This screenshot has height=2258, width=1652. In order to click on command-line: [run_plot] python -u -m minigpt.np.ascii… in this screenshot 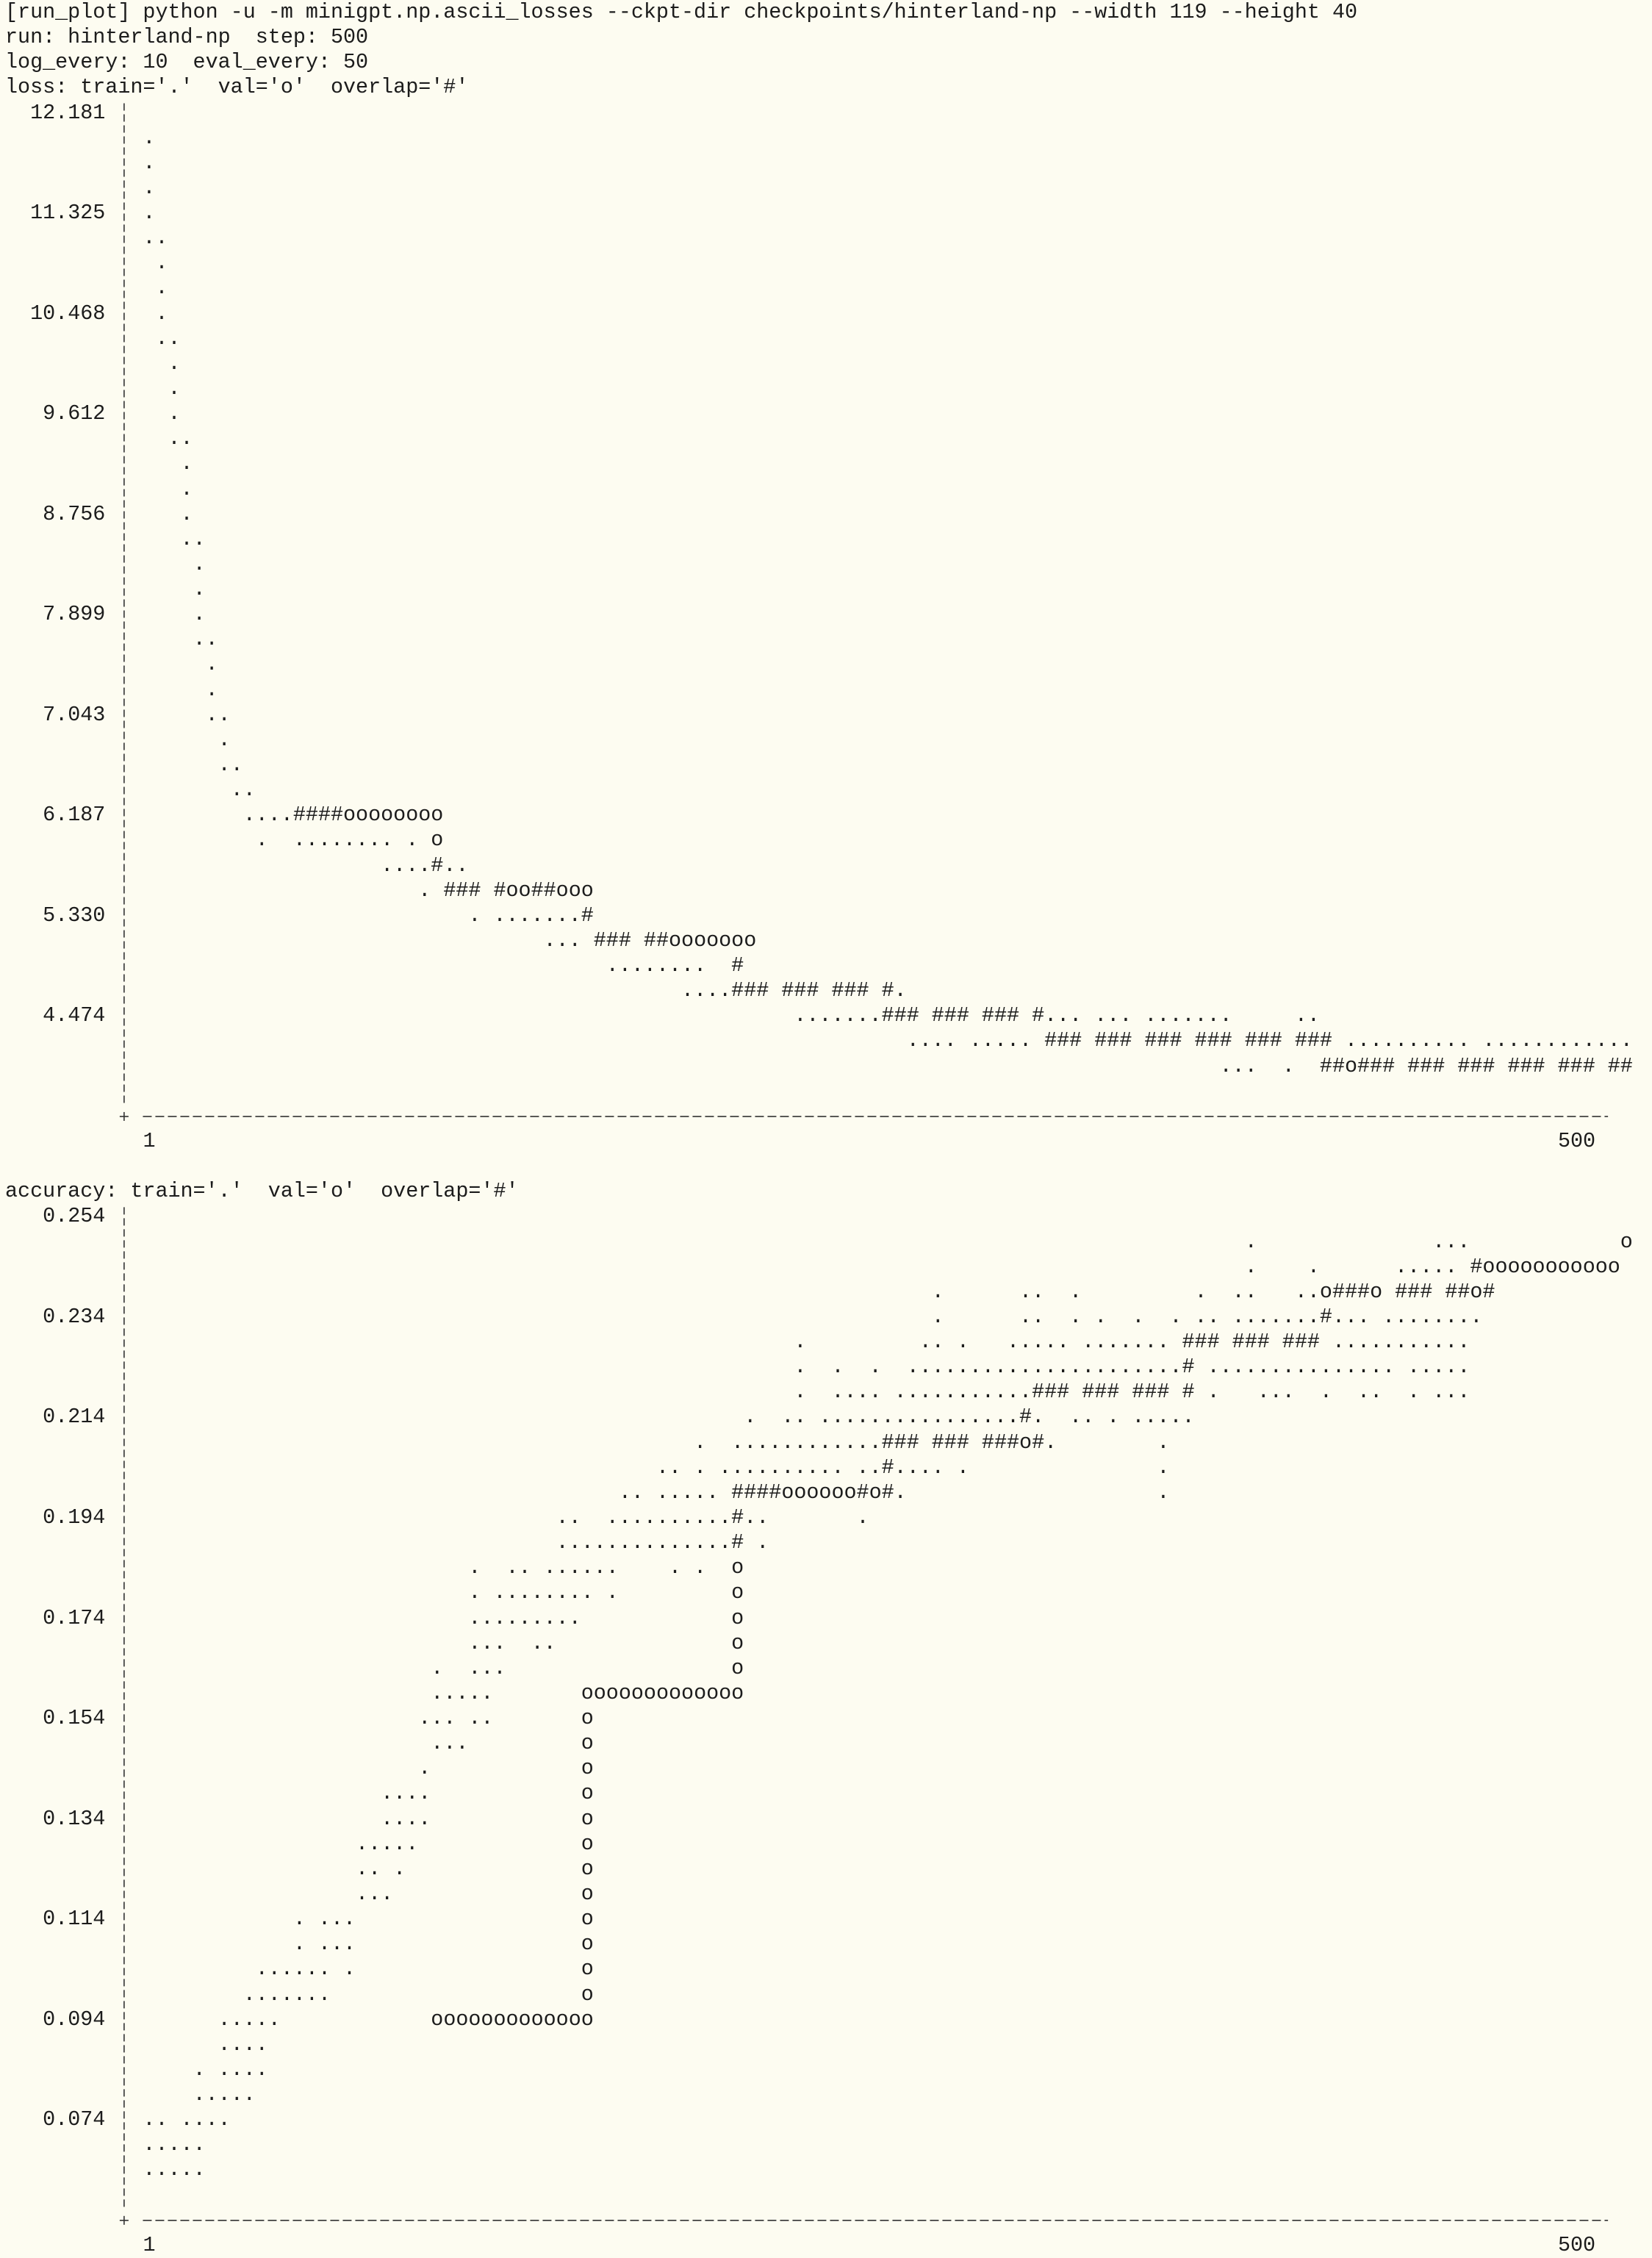, I will do `click(681, 12)`.